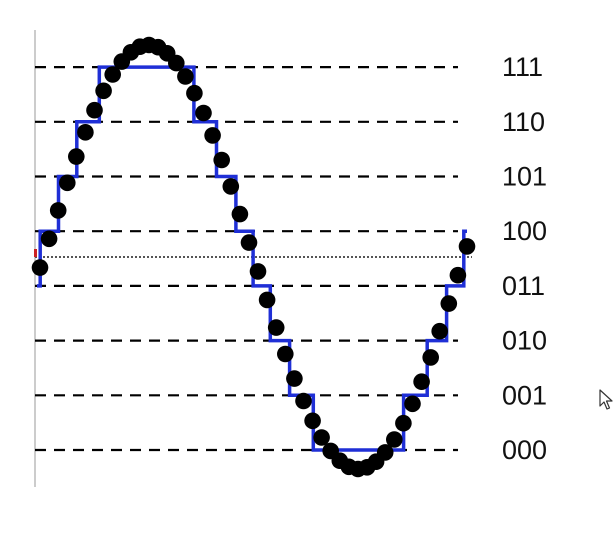  Describe the element at coordinates (524, 450) in the screenshot. I see `level-label-000: 000` at that location.